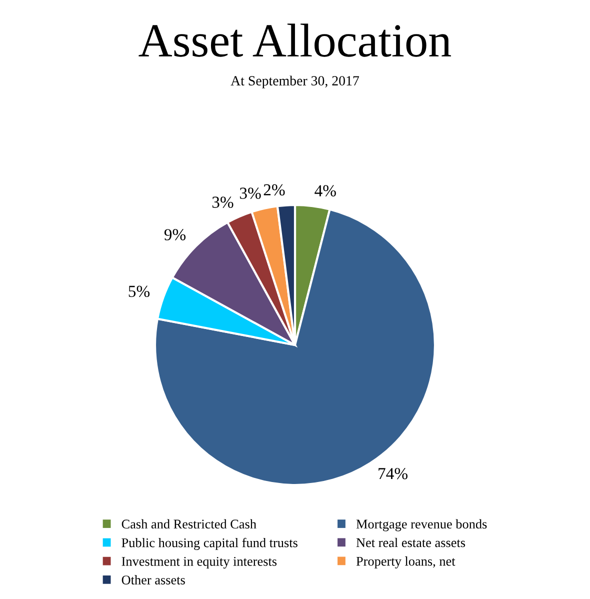  Describe the element at coordinates (393, 474) in the screenshot. I see `data-label: 74%` at that location.